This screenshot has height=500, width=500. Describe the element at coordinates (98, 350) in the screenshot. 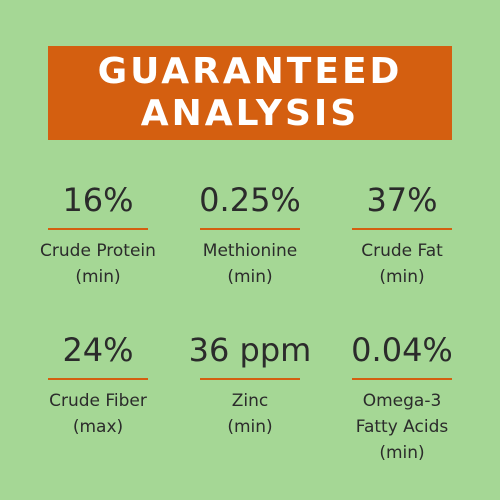

I see `item-value: 24%` at that location.